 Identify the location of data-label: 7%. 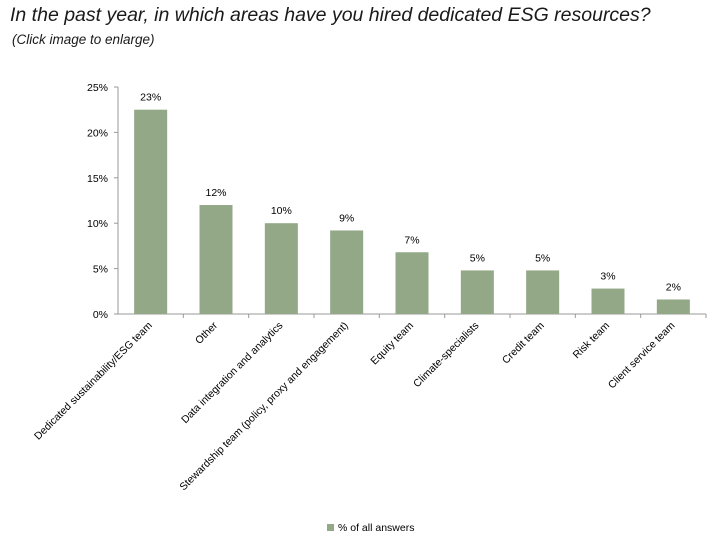
(411, 240).